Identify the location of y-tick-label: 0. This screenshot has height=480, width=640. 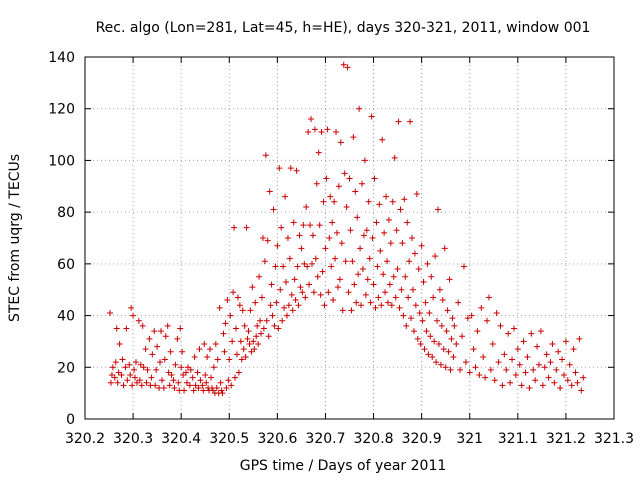
(70, 420).